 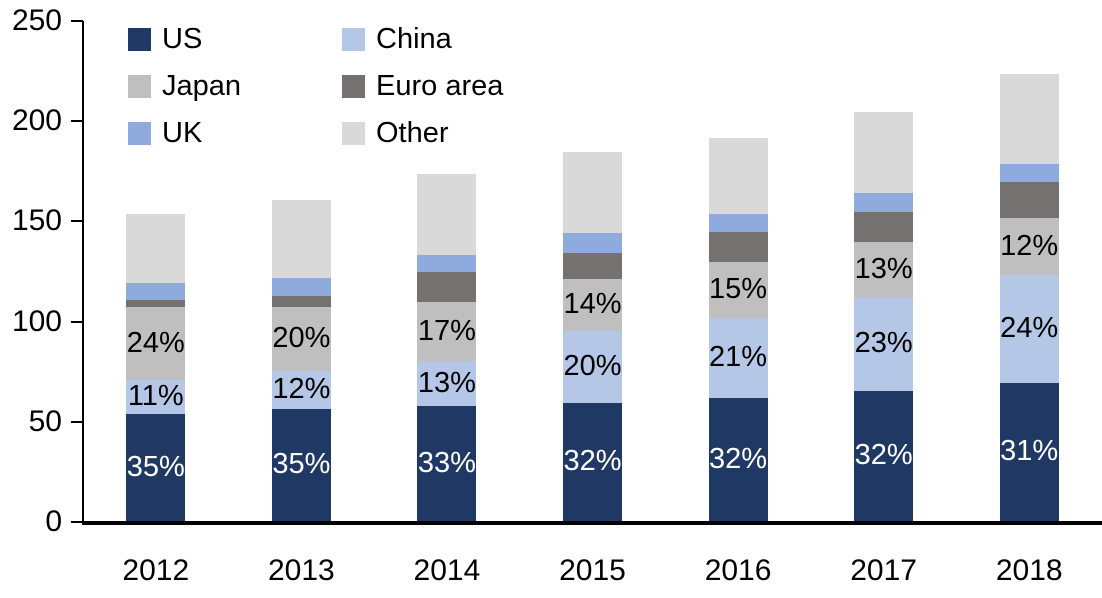 What do you see at coordinates (1029, 328) in the screenshot?
I see `bar-segment-china: 24%` at bounding box center [1029, 328].